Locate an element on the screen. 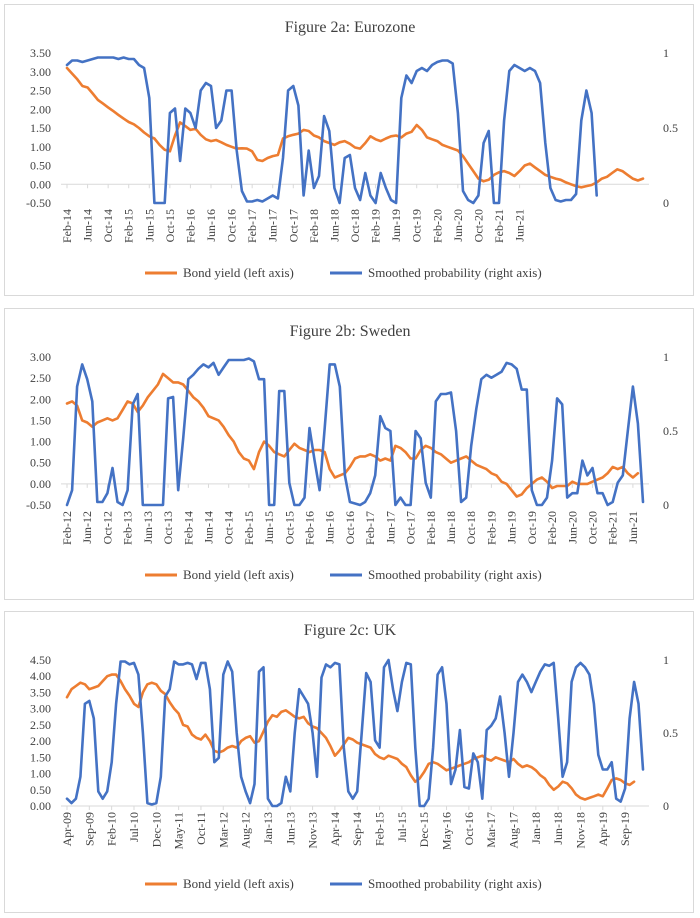  x-tick-label: Dec-15 is located at coordinates (424, 829).